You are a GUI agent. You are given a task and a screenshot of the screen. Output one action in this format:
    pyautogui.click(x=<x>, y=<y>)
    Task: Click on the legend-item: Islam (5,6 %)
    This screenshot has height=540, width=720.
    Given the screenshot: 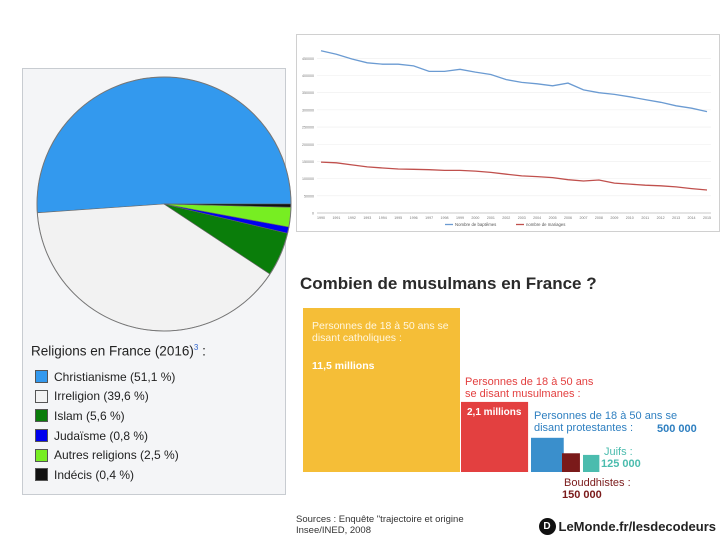 What is the action you would take?
    pyautogui.click(x=107, y=416)
    